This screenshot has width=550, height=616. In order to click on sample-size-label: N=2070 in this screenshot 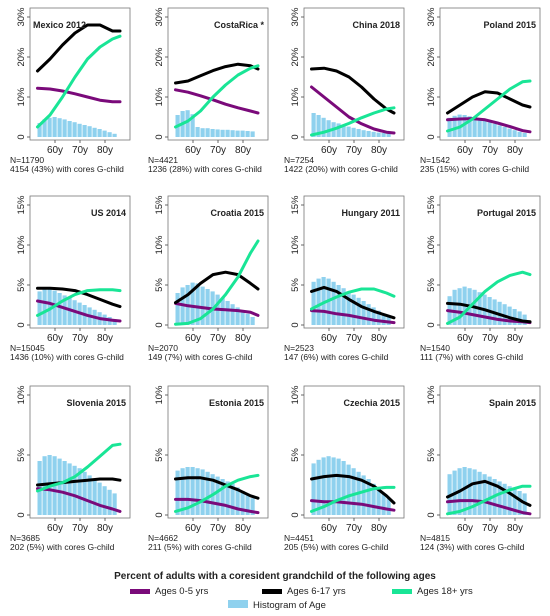, I will do `click(163, 348)`.